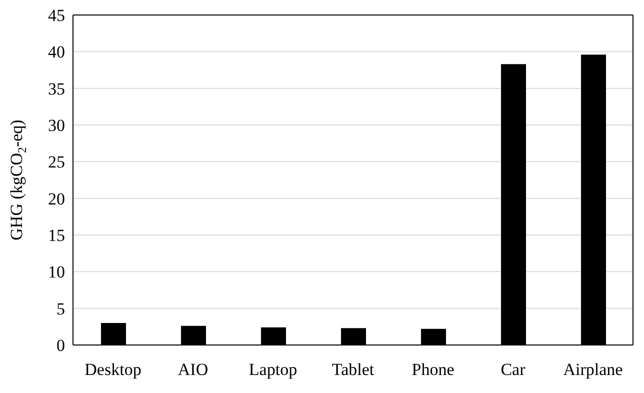 This screenshot has height=393, width=644. Describe the element at coordinates (433, 370) in the screenshot. I see `x-tick-label: Phone` at that location.